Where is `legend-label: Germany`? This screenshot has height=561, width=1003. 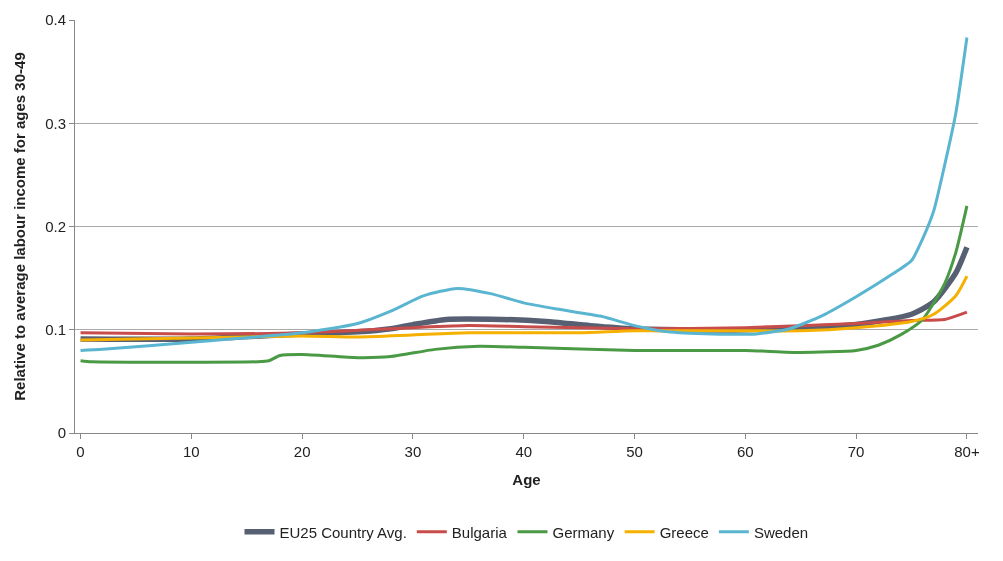 legend-label: Germany is located at coordinates (583, 532).